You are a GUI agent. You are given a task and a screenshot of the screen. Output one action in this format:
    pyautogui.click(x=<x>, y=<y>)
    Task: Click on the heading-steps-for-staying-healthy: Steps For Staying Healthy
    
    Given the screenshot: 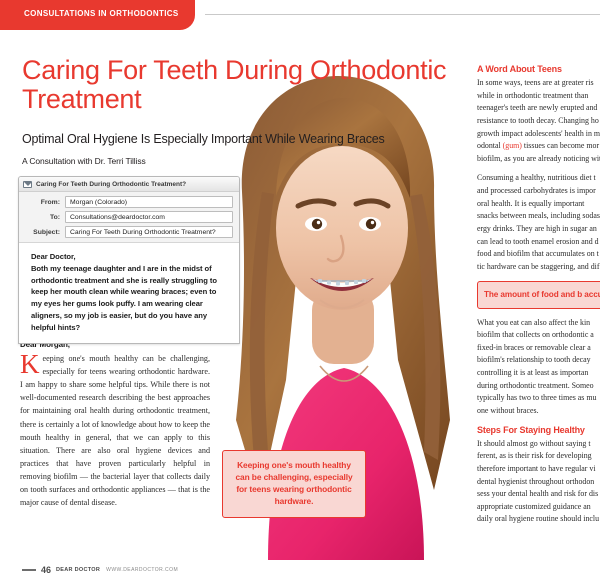 What is the action you would take?
    pyautogui.click(x=531, y=429)
    